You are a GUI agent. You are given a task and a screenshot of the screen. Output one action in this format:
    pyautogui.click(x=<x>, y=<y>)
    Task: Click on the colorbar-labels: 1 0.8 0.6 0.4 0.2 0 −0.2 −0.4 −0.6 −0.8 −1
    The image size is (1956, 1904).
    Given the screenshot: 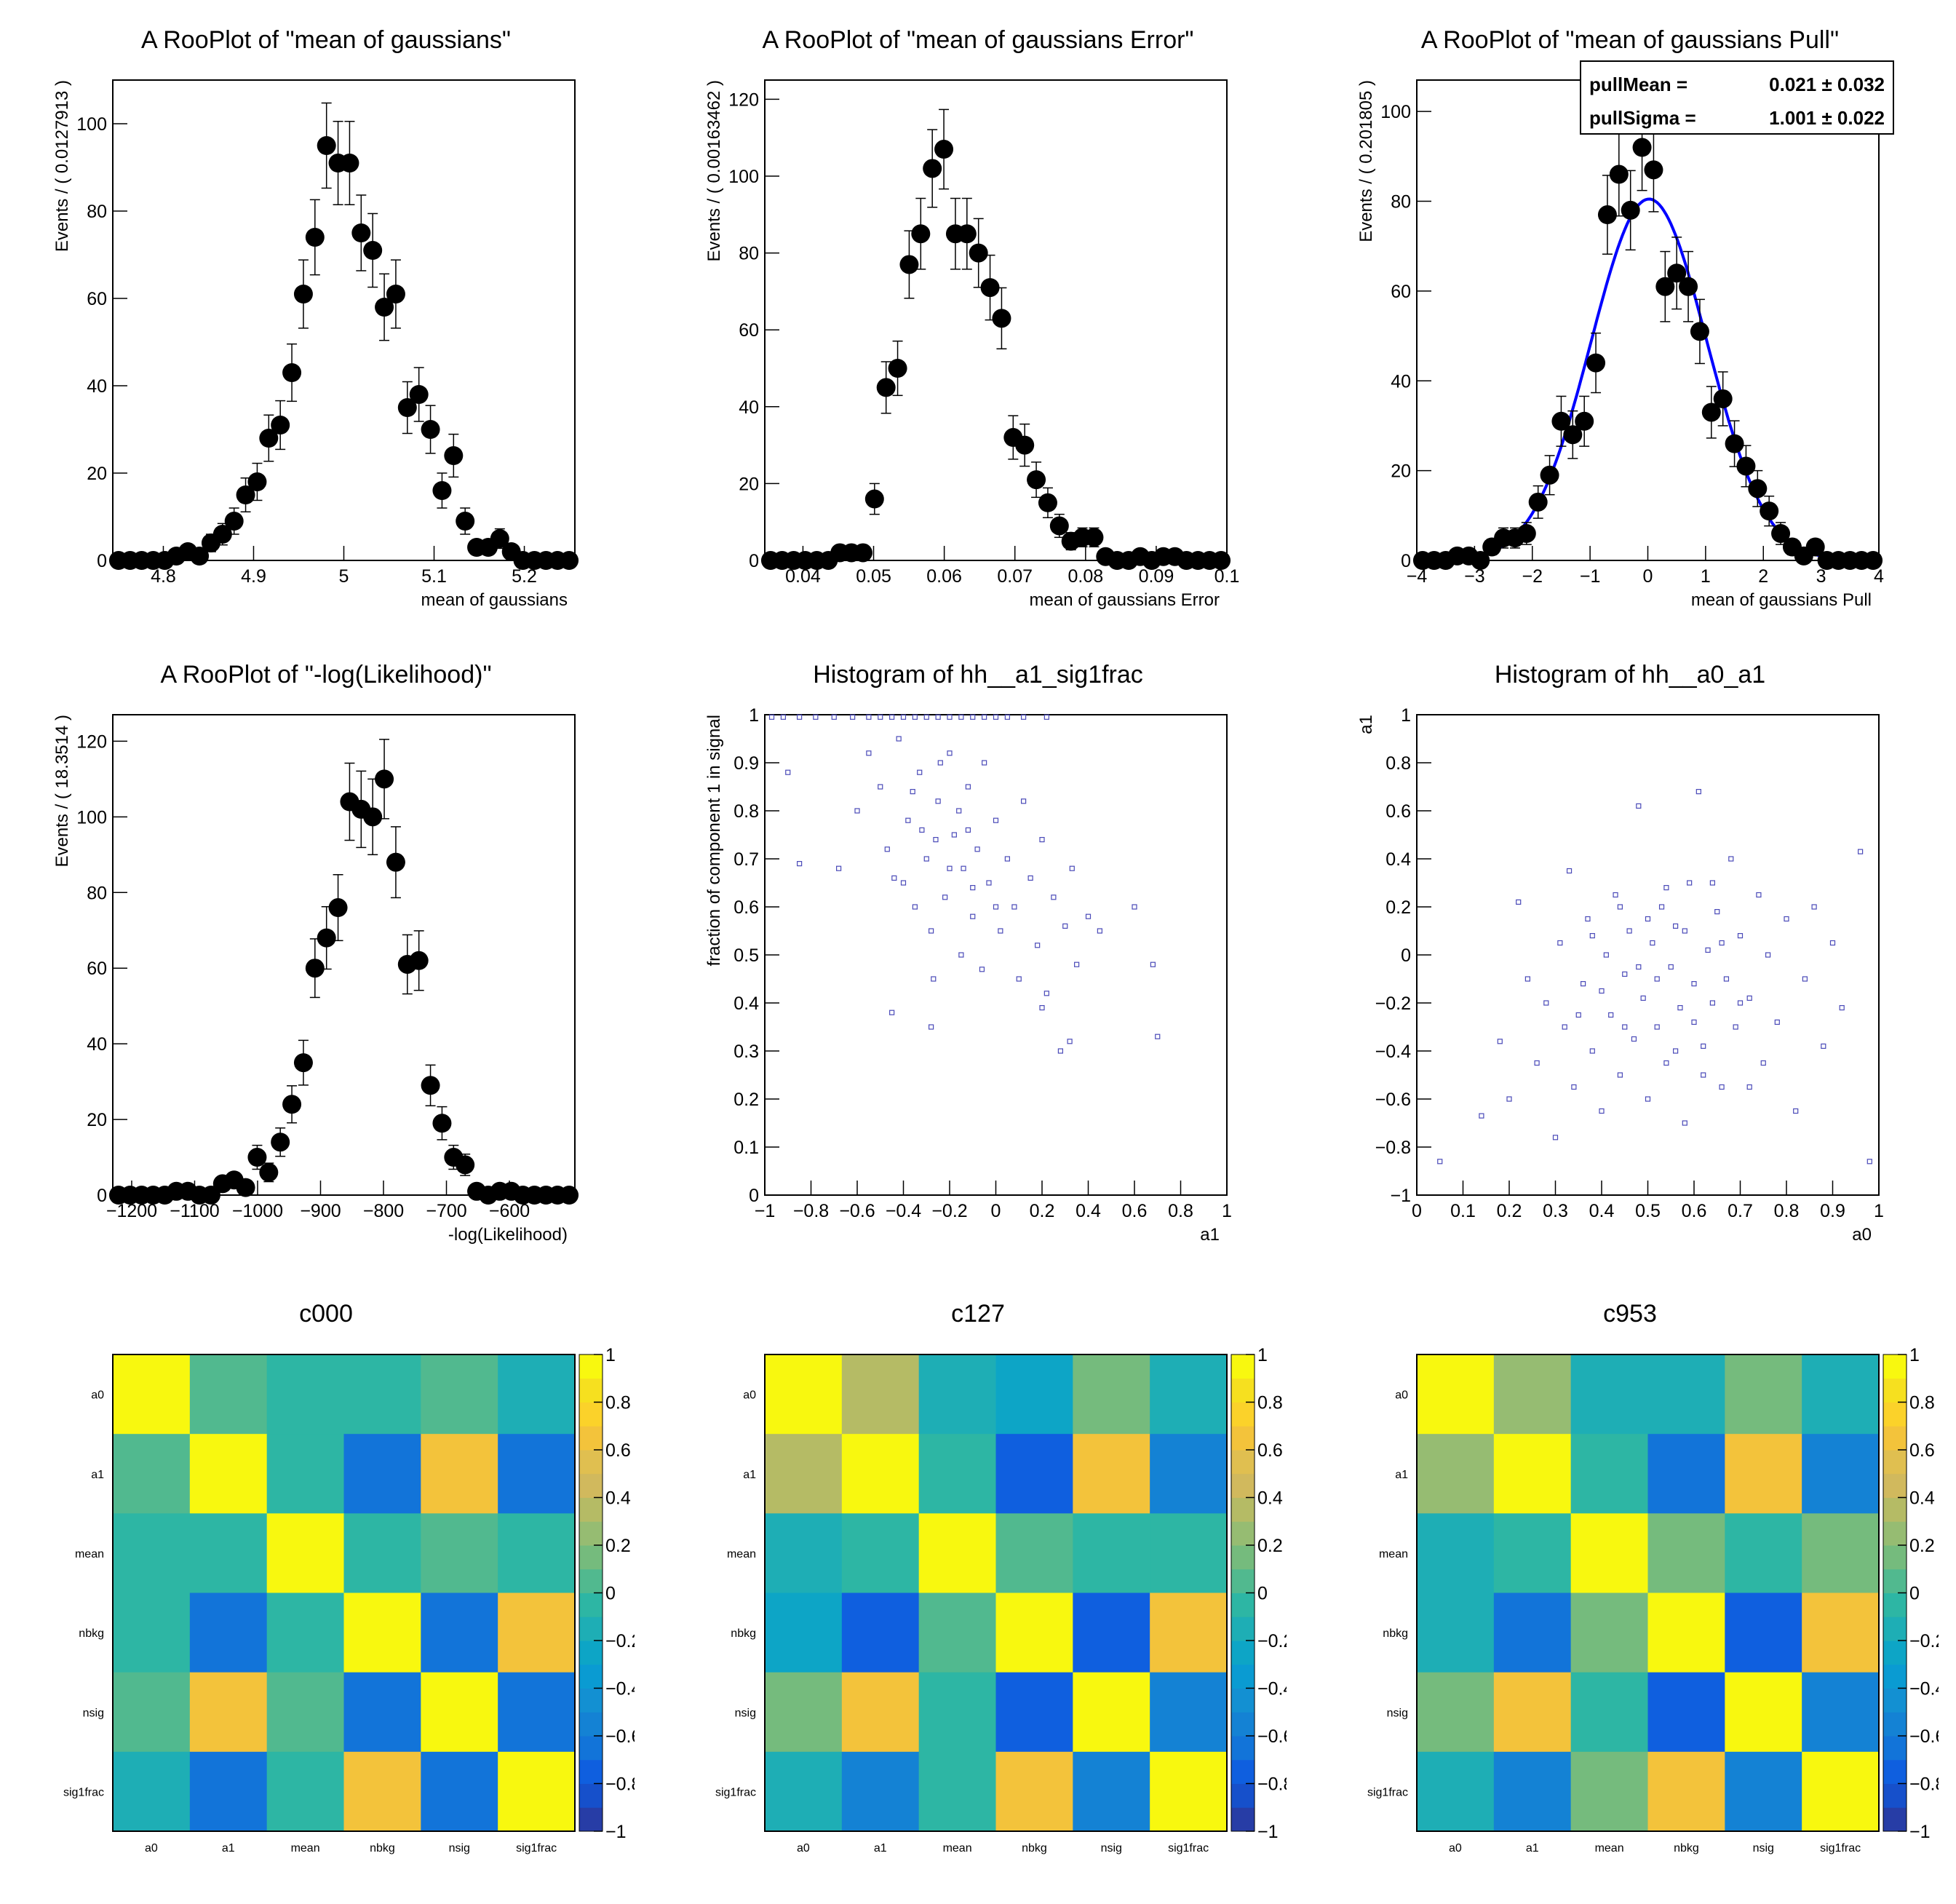 What is the action you would take?
    pyautogui.click(x=614, y=1593)
    